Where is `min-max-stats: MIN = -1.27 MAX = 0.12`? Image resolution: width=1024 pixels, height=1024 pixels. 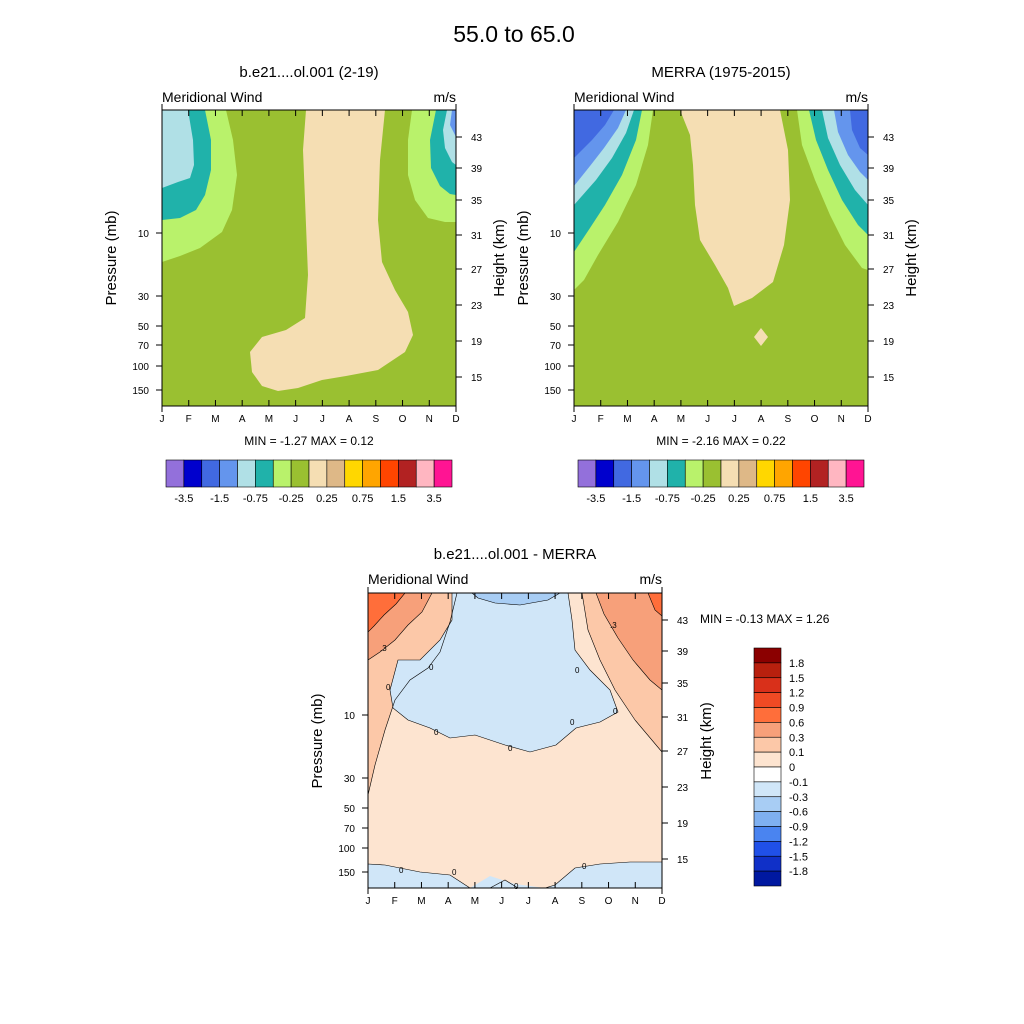 min-max-stats: MIN = -1.27 MAX = 0.12 is located at coordinates (309, 441).